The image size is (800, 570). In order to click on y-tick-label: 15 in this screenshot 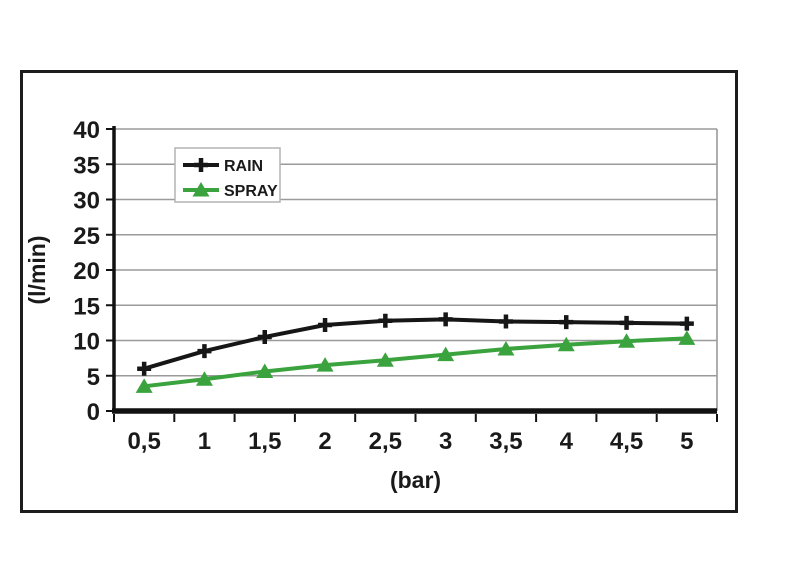, I will do `click(86, 306)`.